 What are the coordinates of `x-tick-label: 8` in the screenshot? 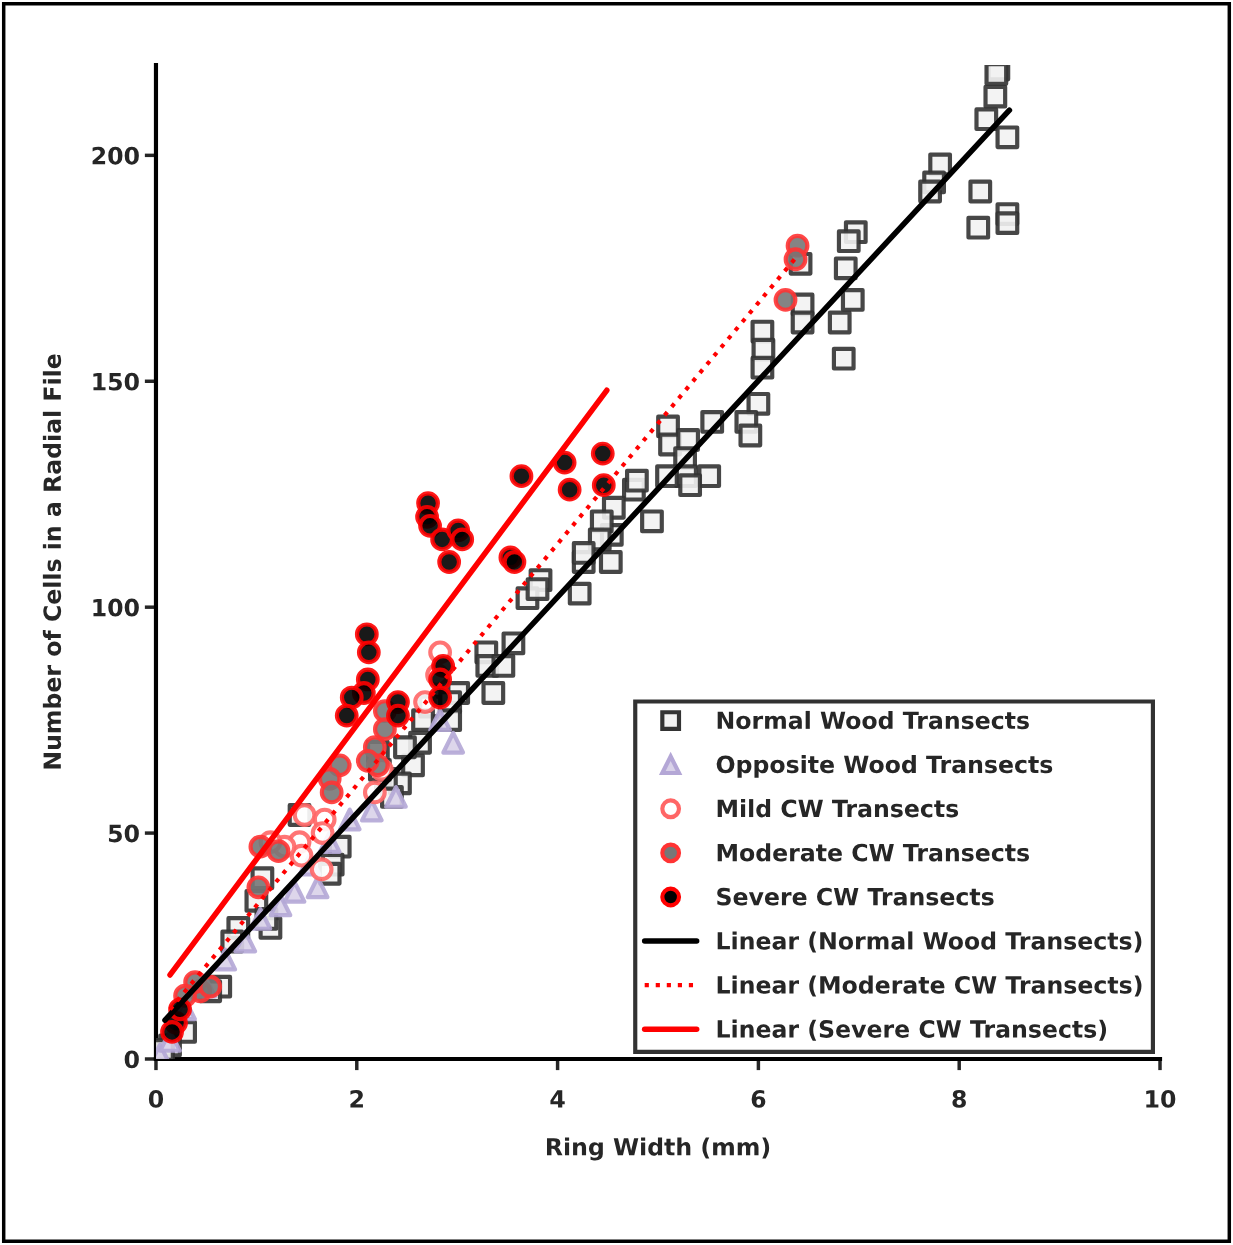 It's located at (959, 1098).